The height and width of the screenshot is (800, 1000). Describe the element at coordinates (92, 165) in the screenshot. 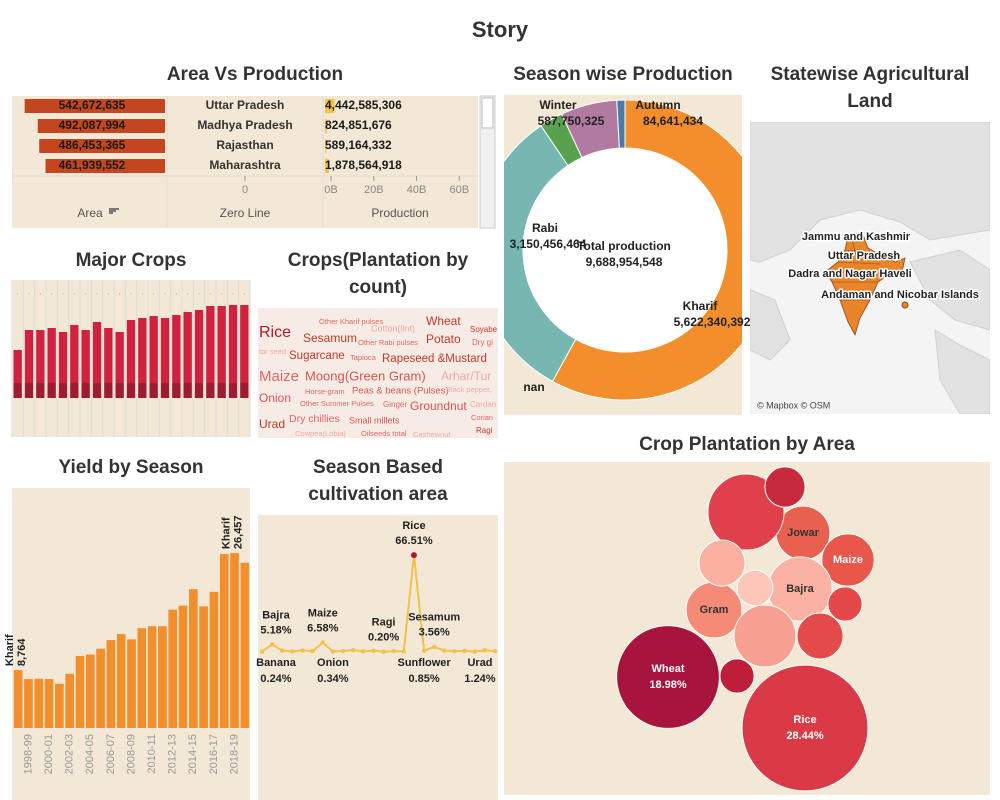

I see `area-label: 461,939,552` at that location.